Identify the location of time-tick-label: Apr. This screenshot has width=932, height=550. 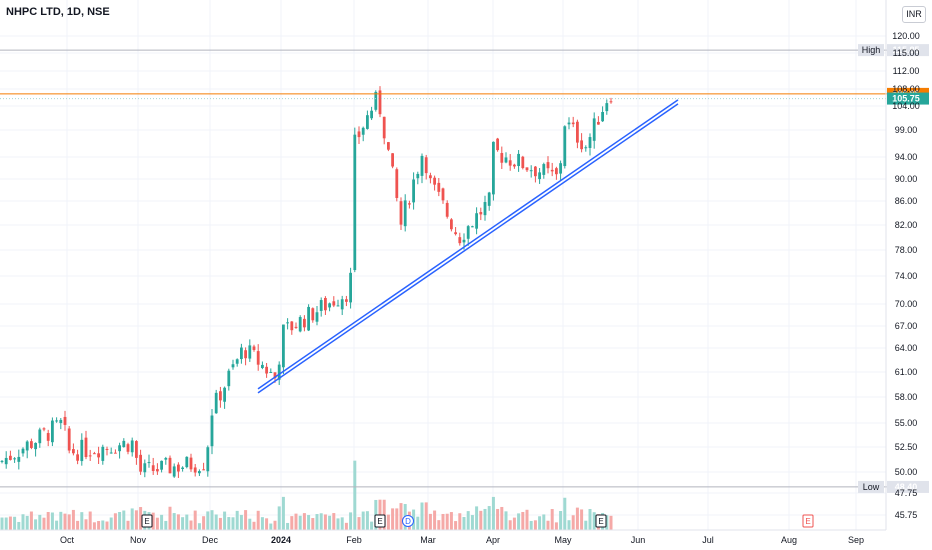
(493, 540).